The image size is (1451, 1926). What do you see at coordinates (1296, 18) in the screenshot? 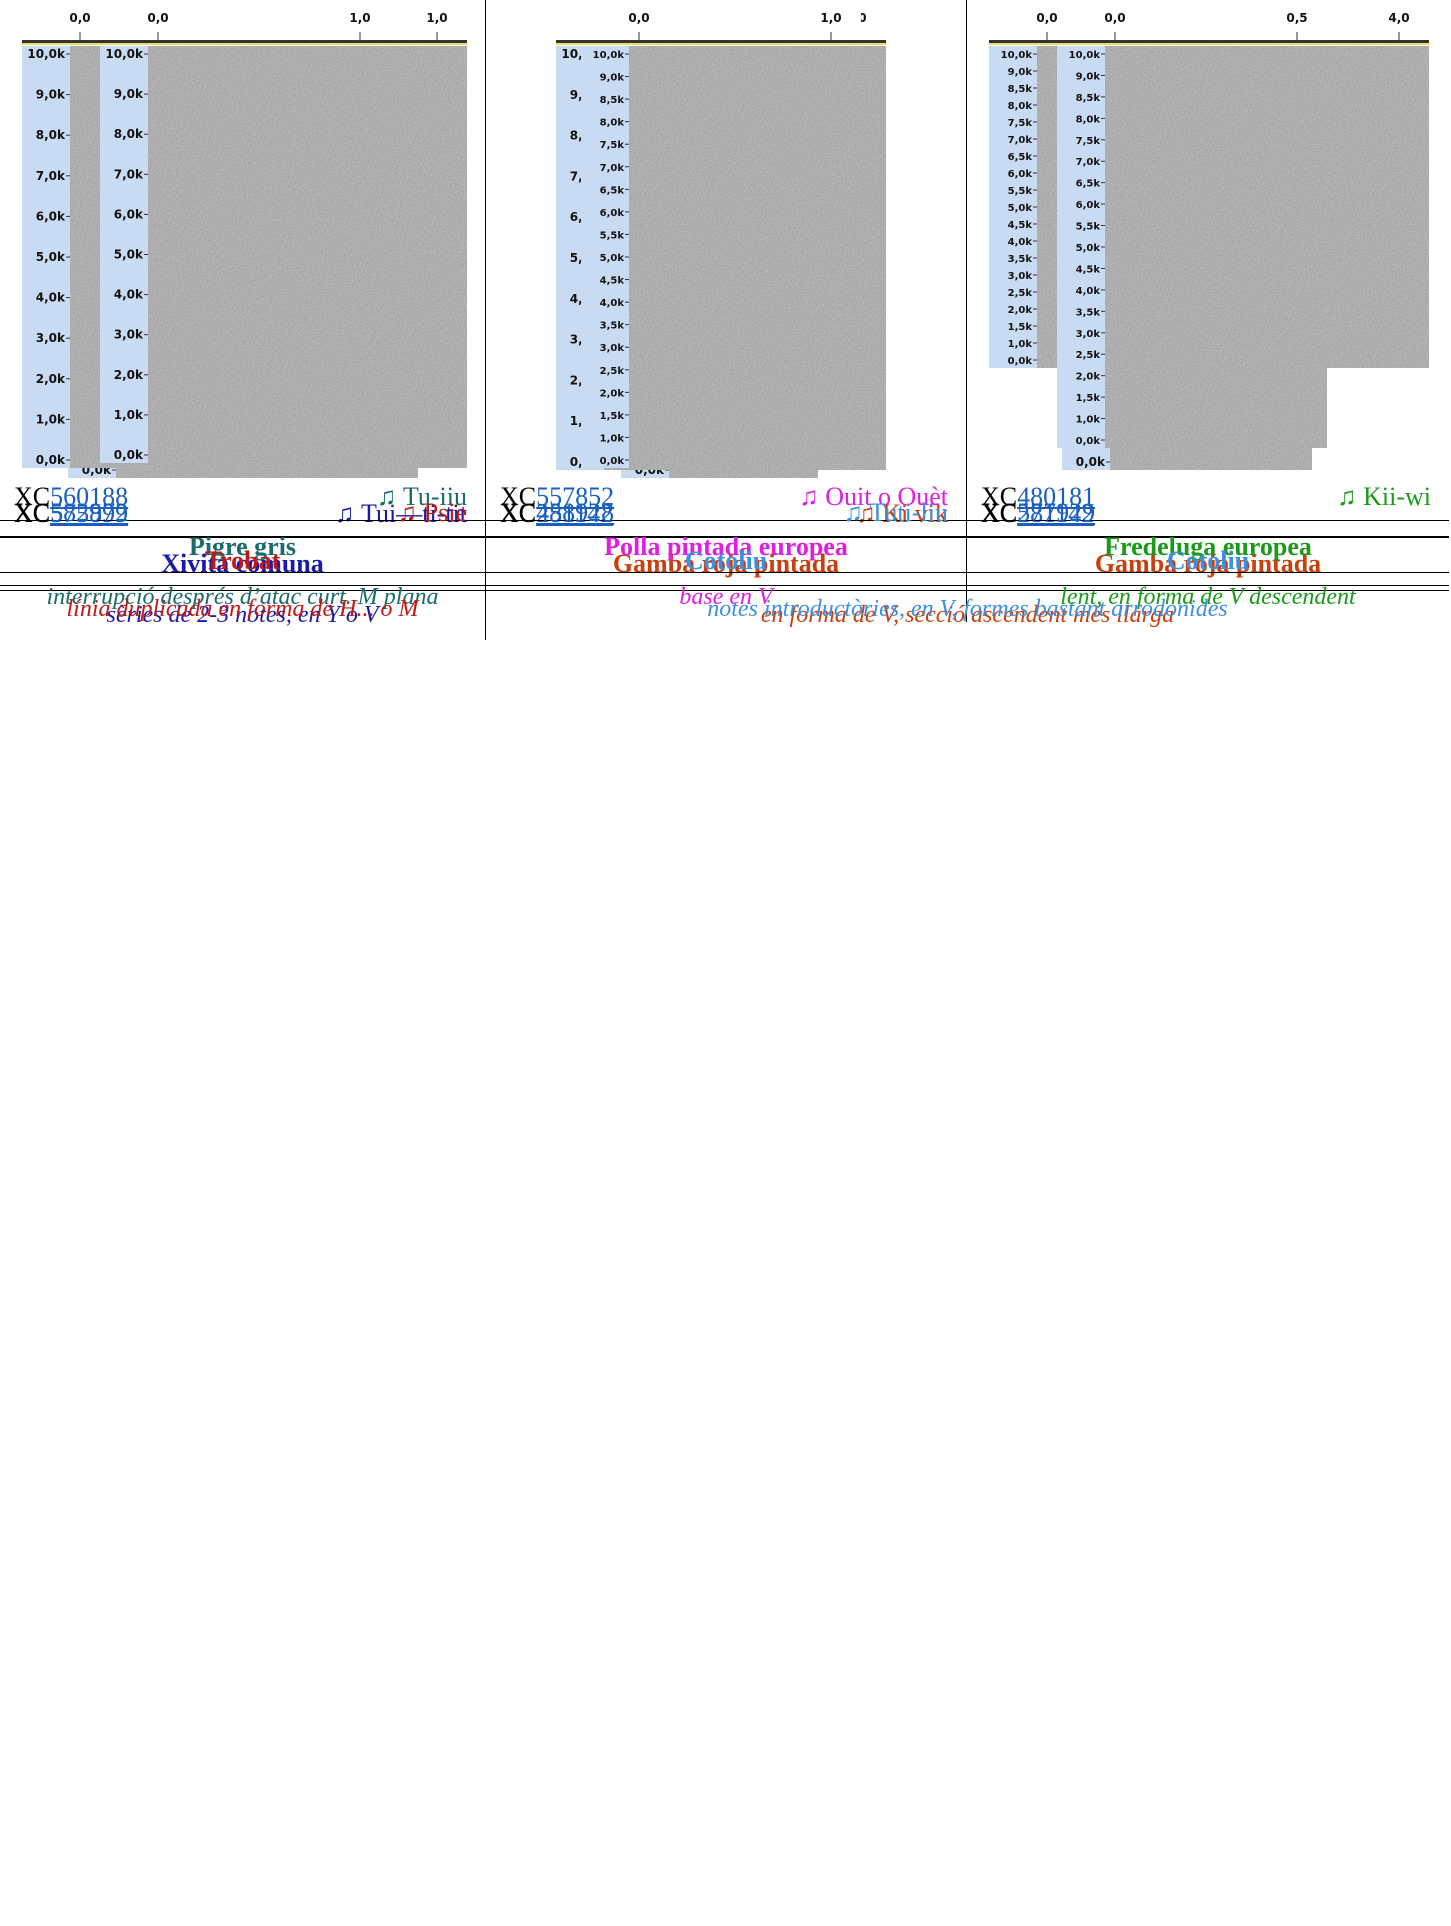
I see `x-tick-label: 0,5` at bounding box center [1296, 18].